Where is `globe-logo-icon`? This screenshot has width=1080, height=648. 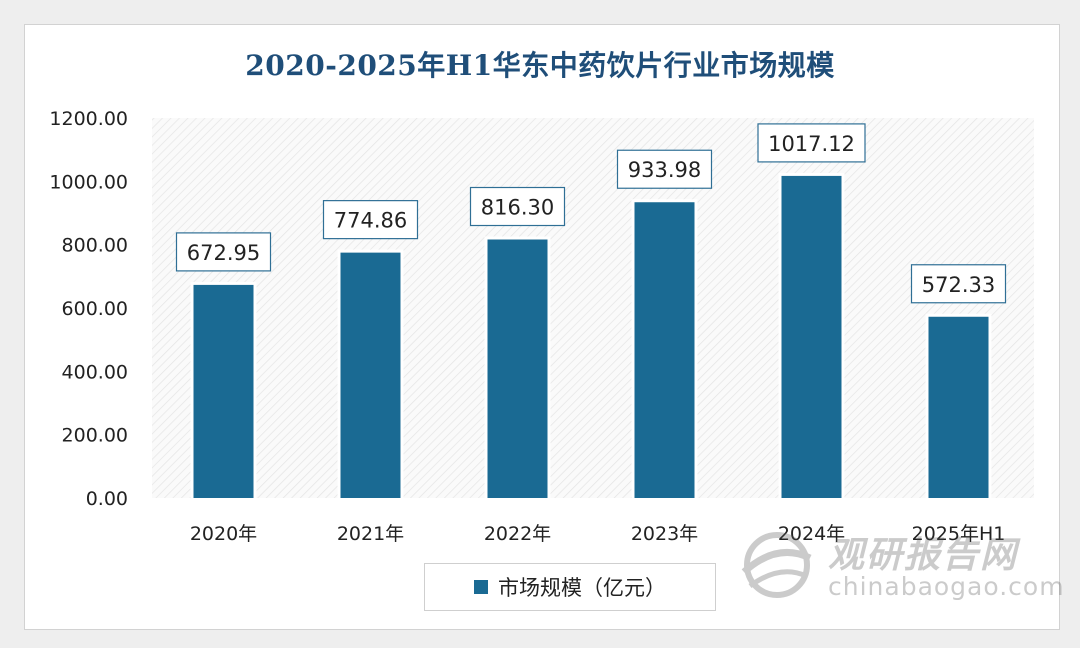 globe-logo-icon is located at coordinates (776, 565).